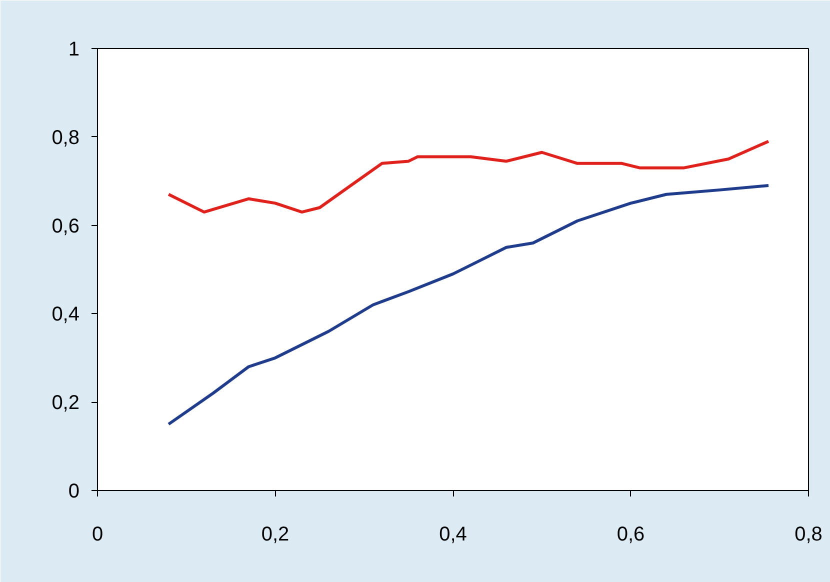  Describe the element at coordinates (66, 137) in the screenshot. I see `y-tick-label: 0,8` at that location.